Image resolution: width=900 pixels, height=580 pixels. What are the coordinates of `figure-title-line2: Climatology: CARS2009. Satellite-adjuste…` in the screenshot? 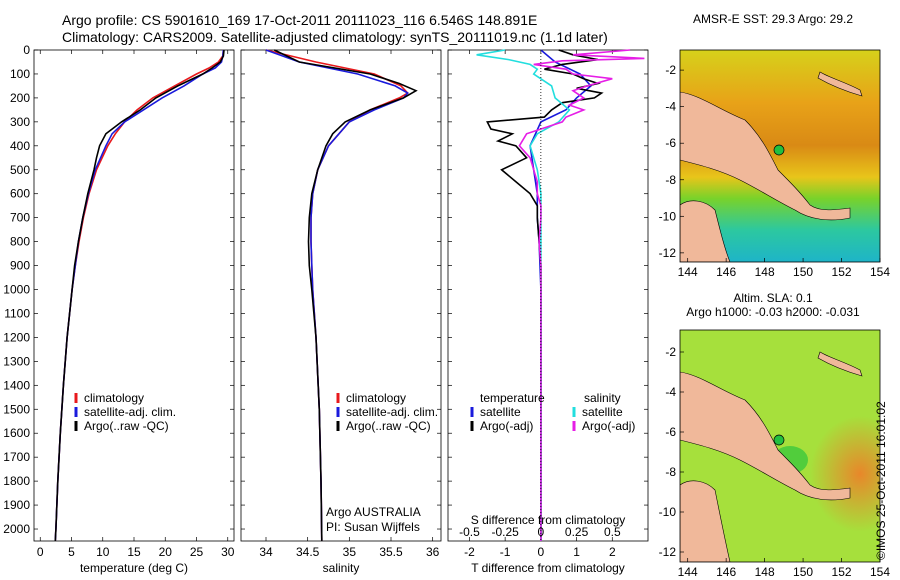 It's located at (335, 37).